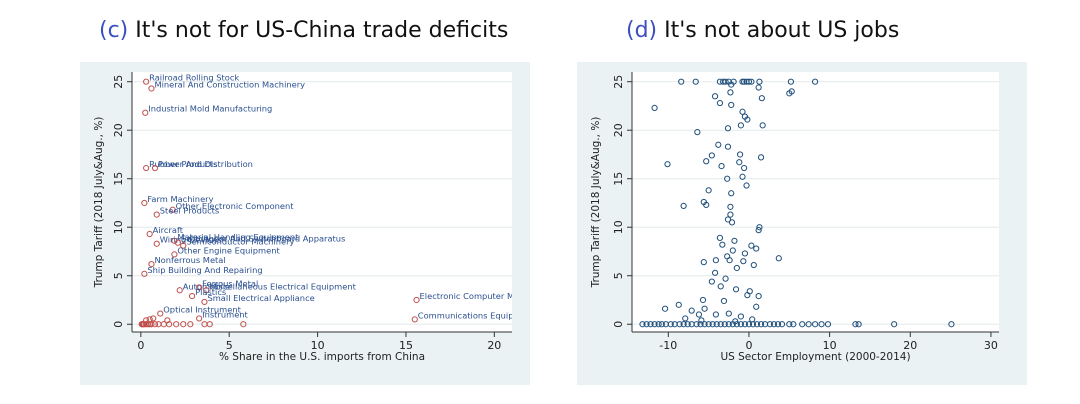 Image resolution: width=1080 pixels, height=404 pixels. What do you see at coordinates (114, 30) in the screenshot?
I see `panel-c-tag: (c)` at bounding box center [114, 30].